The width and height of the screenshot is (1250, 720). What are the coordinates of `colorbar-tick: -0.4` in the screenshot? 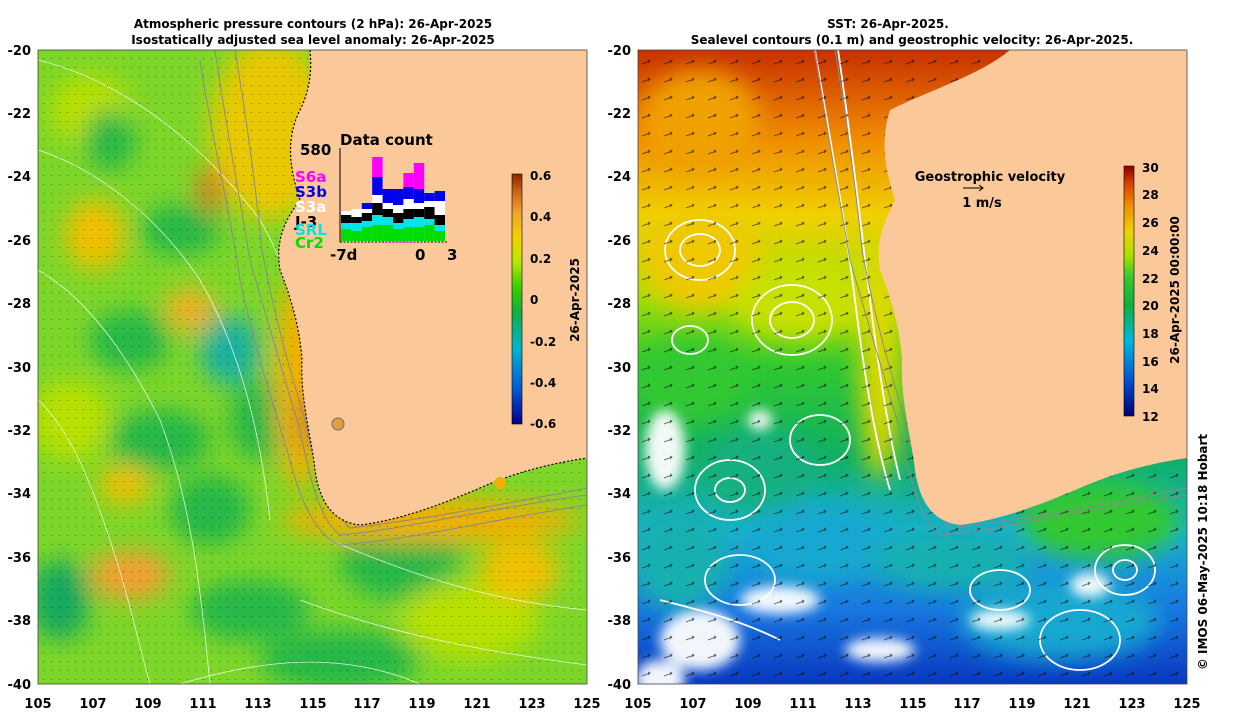 It's located at (543, 383).